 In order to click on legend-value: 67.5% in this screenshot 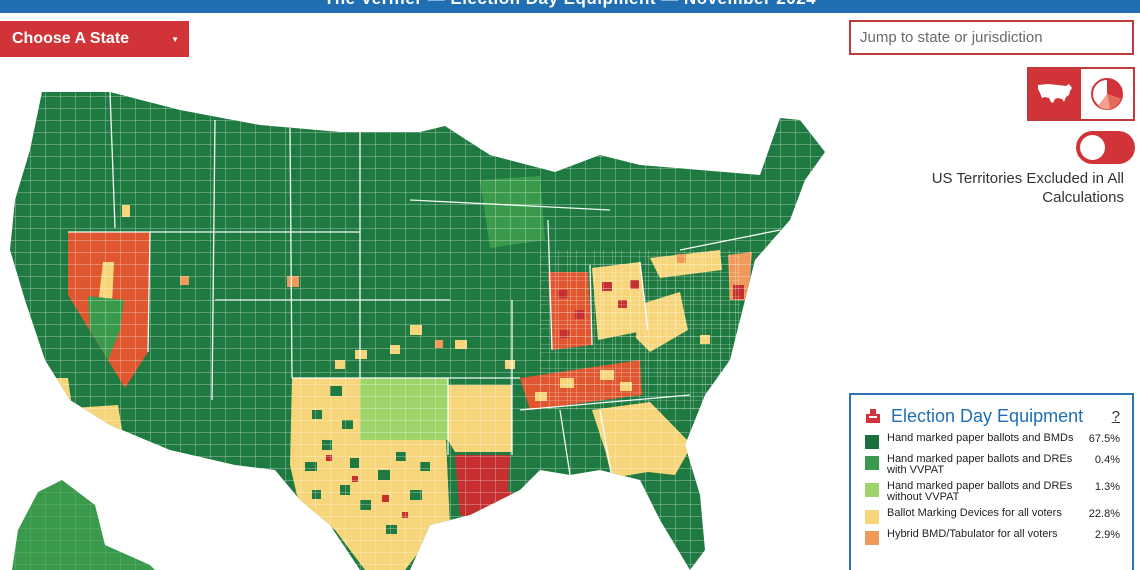, I will do `click(1104, 439)`.